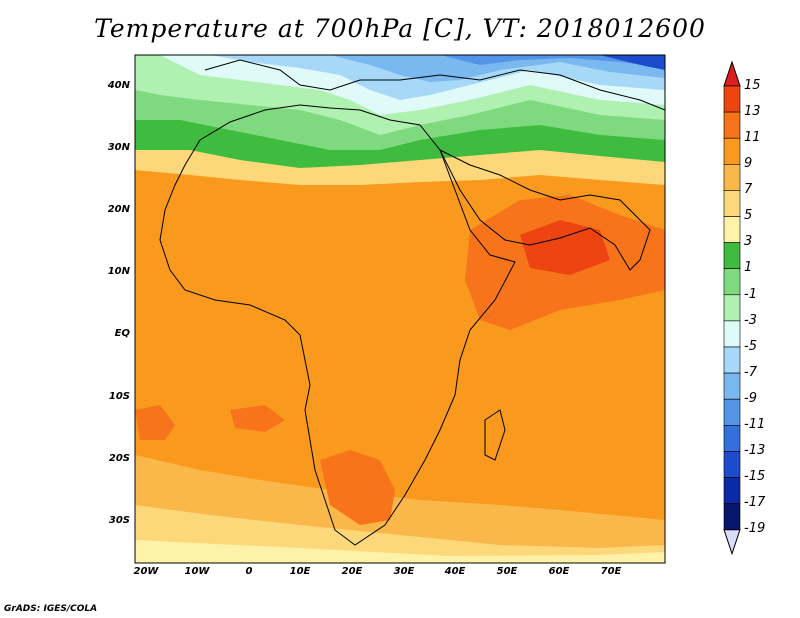 The image size is (800, 618). What do you see at coordinates (404, 571) in the screenshot?
I see `lon-tick-30e: 30E` at bounding box center [404, 571].